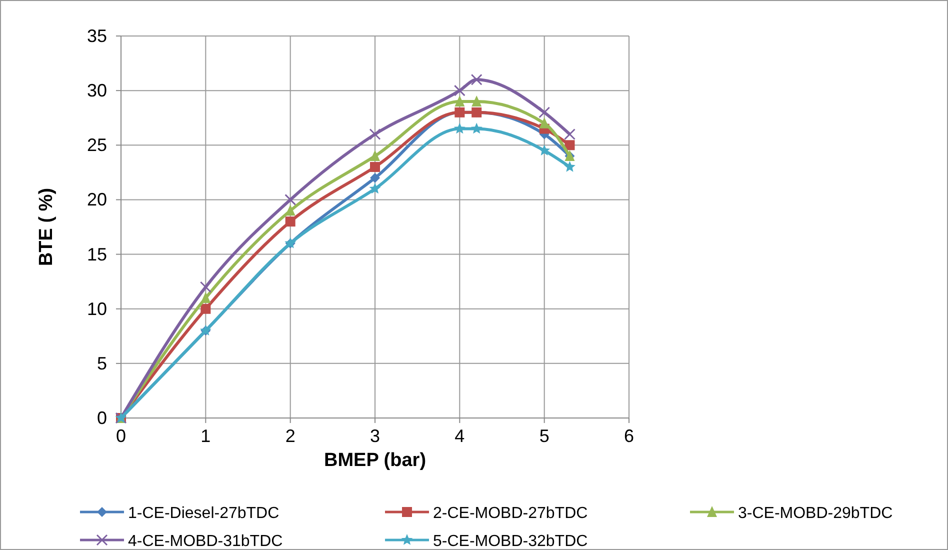 This screenshot has width=948, height=550. Describe the element at coordinates (101, 418) in the screenshot. I see `y-tick-label: 0` at that location.